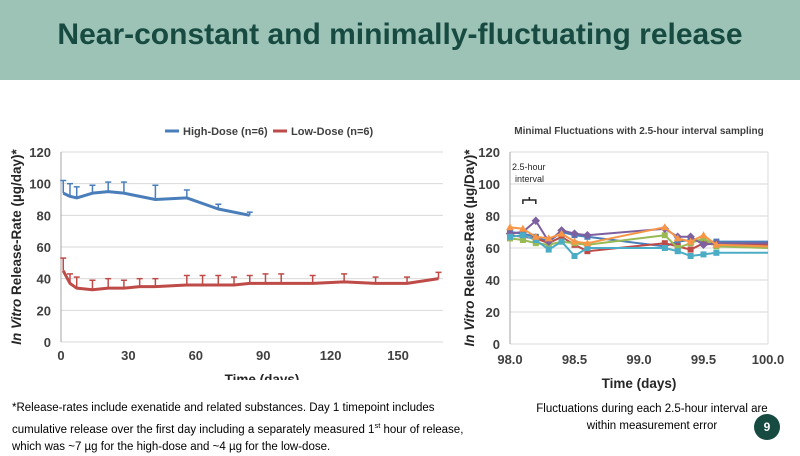 This screenshot has height=456, width=800. What do you see at coordinates (767, 427) in the screenshot?
I see `page-number-badge: 9` at bounding box center [767, 427].